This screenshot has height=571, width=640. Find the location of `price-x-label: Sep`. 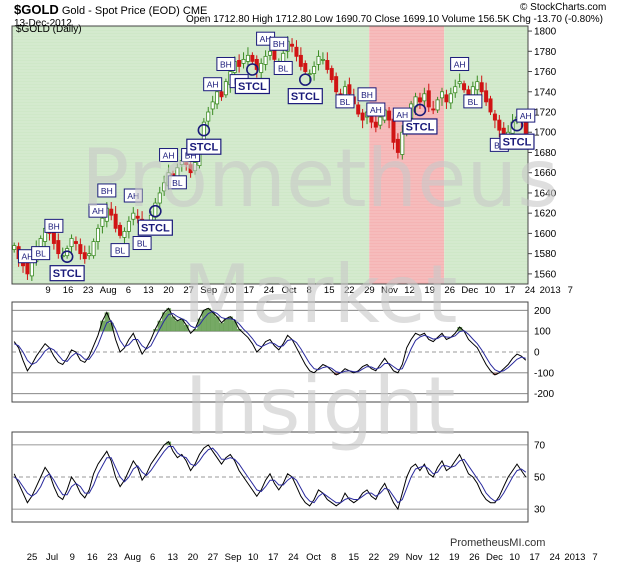

price-x-label: Sep is located at coordinates (208, 290).